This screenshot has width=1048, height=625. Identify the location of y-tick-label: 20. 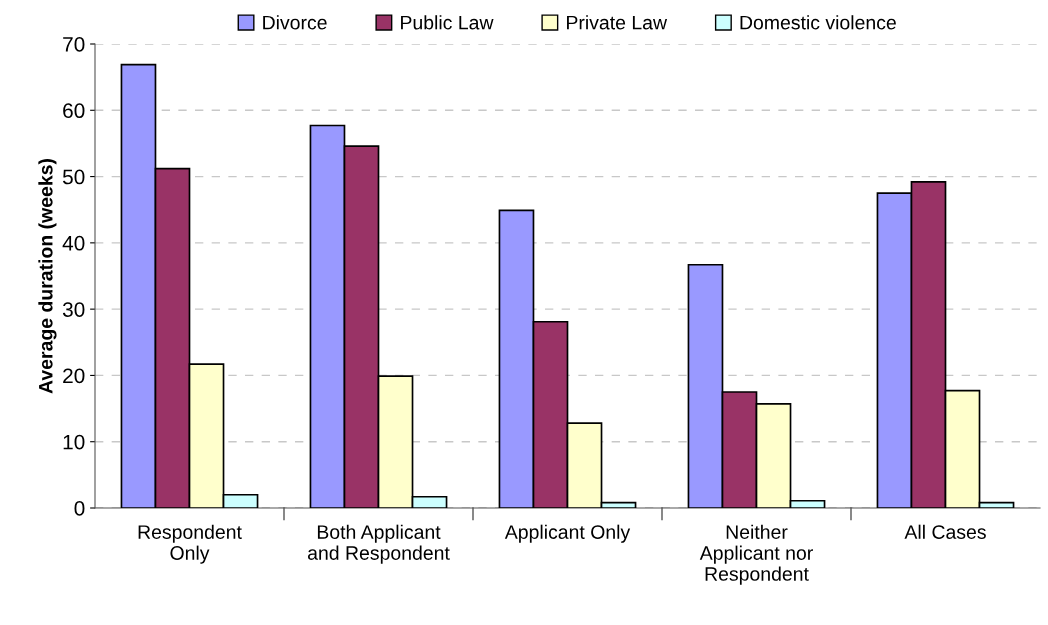
(74, 376).